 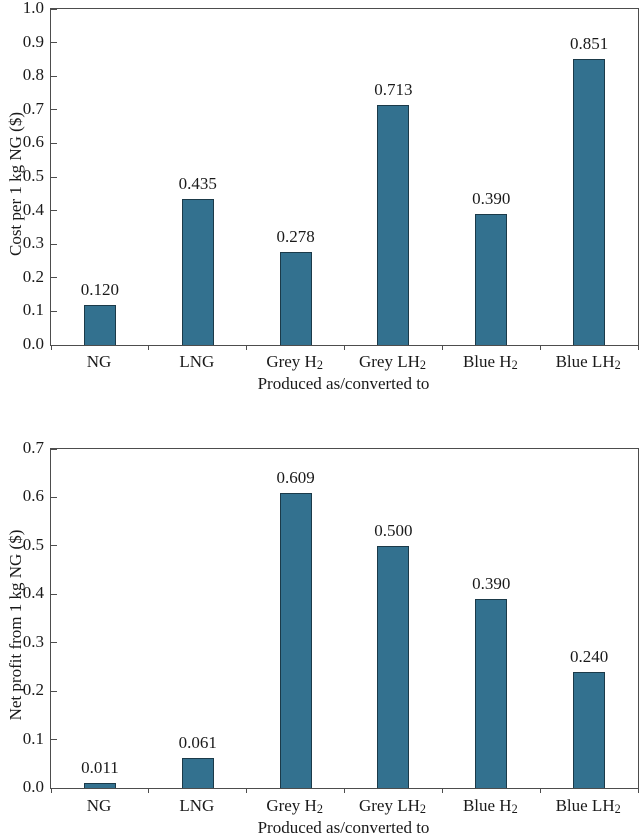 I want to click on bar-value-label: 0.851, so click(x=589, y=44).